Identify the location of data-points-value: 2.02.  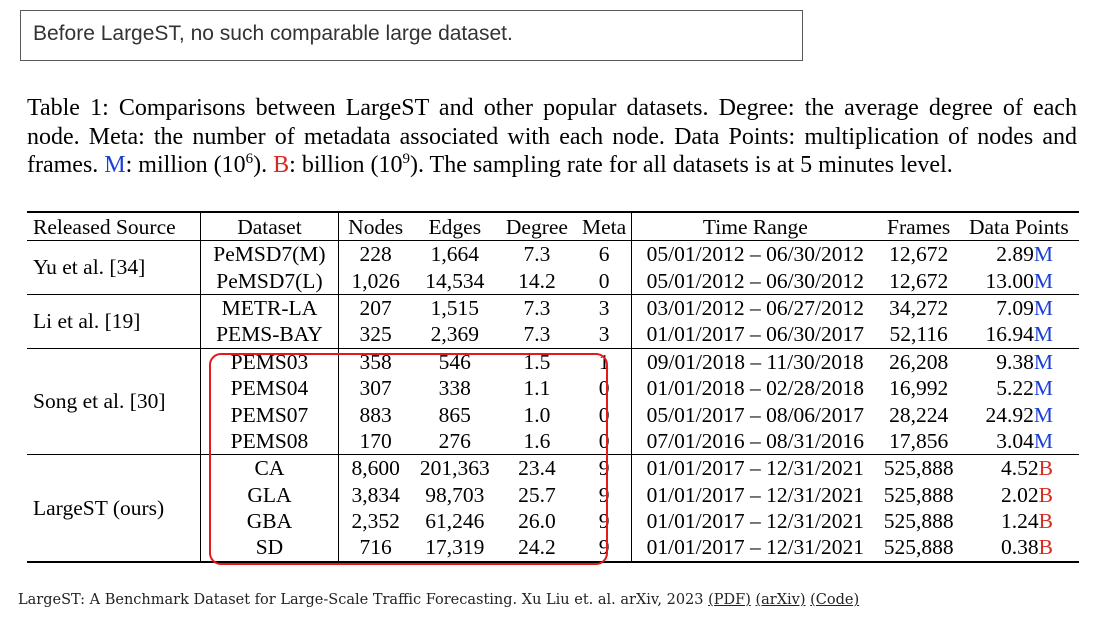
(1020, 494).